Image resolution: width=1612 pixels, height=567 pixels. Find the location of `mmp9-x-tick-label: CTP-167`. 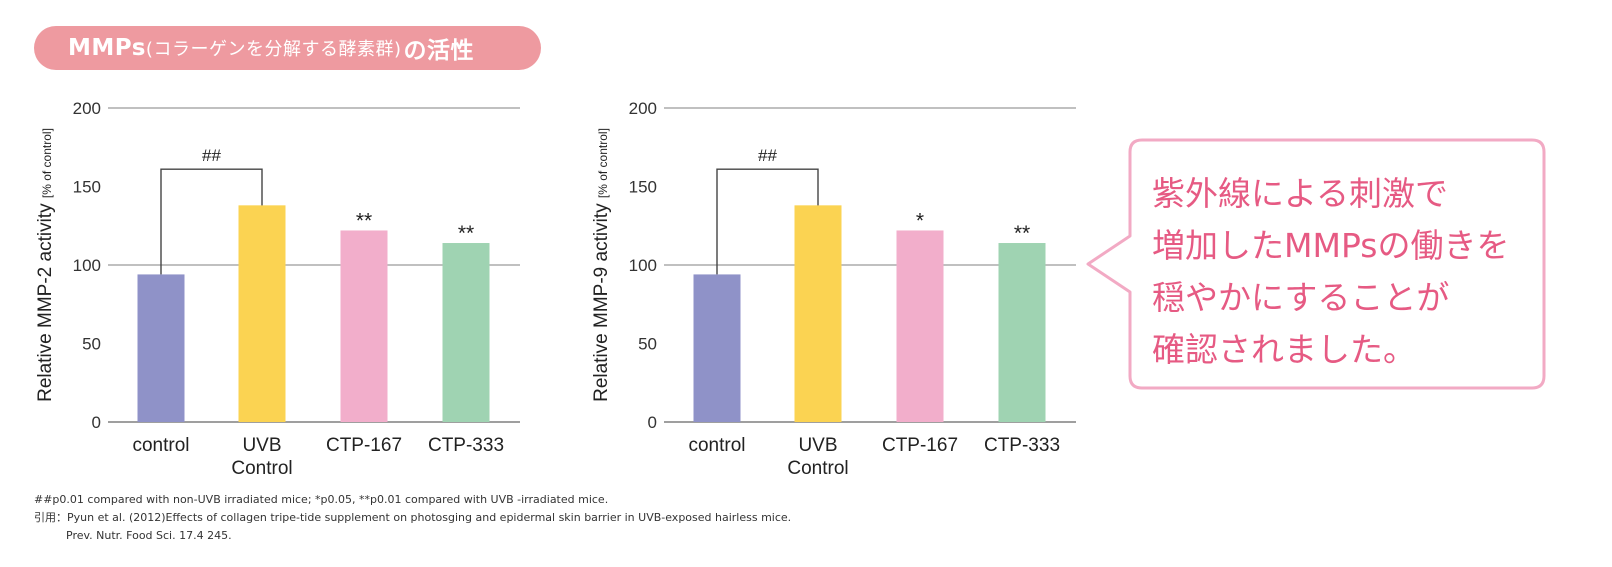

mmp9-x-tick-label: CTP-167 is located at coordinates (920, 445).